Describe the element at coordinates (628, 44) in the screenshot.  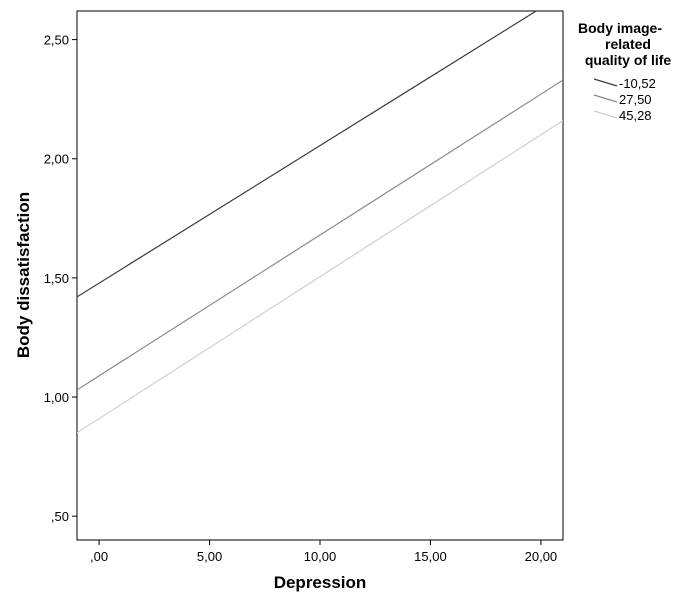
I see `legend-title-line-2: related` at that location.